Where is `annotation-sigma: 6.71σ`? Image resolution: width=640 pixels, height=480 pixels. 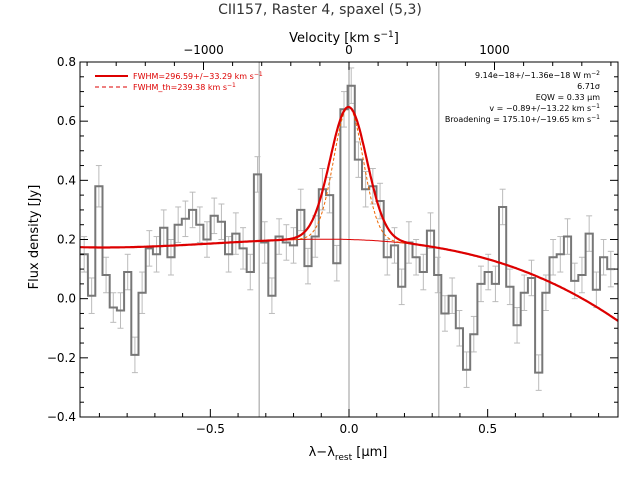 annotation-sigma: 6.71σ is located at coordinates (588, 86).